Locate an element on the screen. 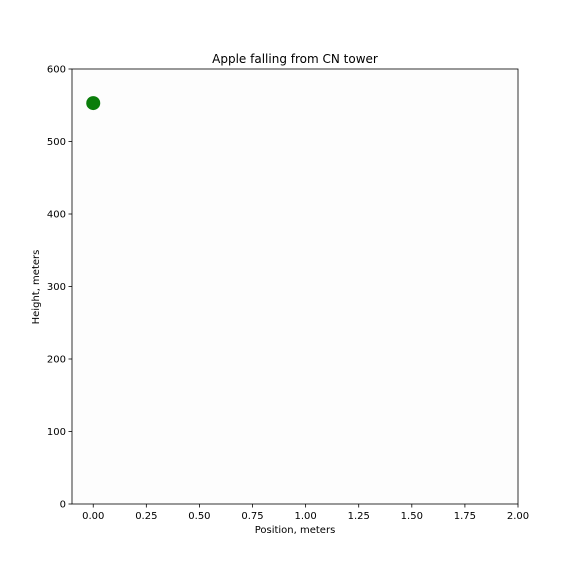 The height and width of the screenshot is (580, 576). x-tick-label: 1.25 is located at coordinates (359, 516).